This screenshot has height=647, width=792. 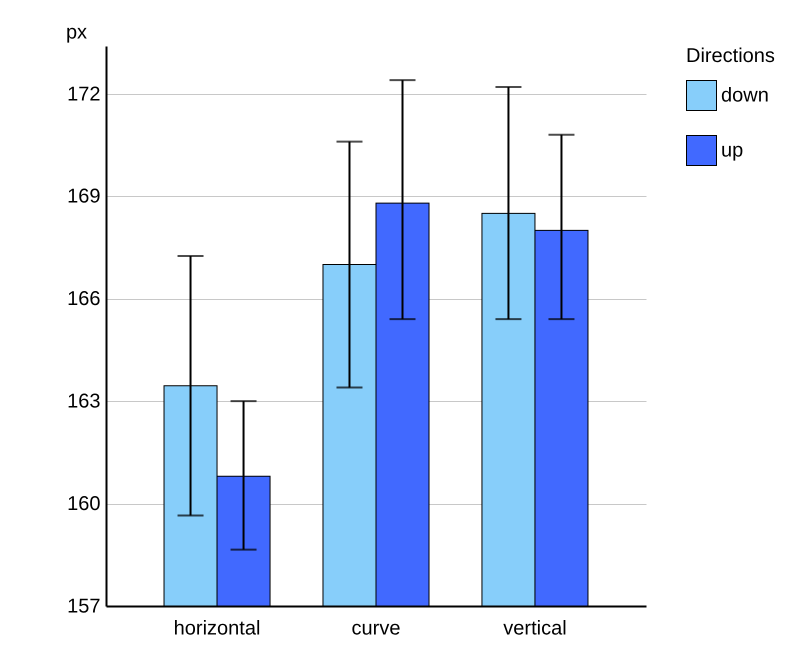 What do you see at coordinates (83, 94) in the screenshot?
I see `y-tick-label: 172` at bounding box center [83, 94].